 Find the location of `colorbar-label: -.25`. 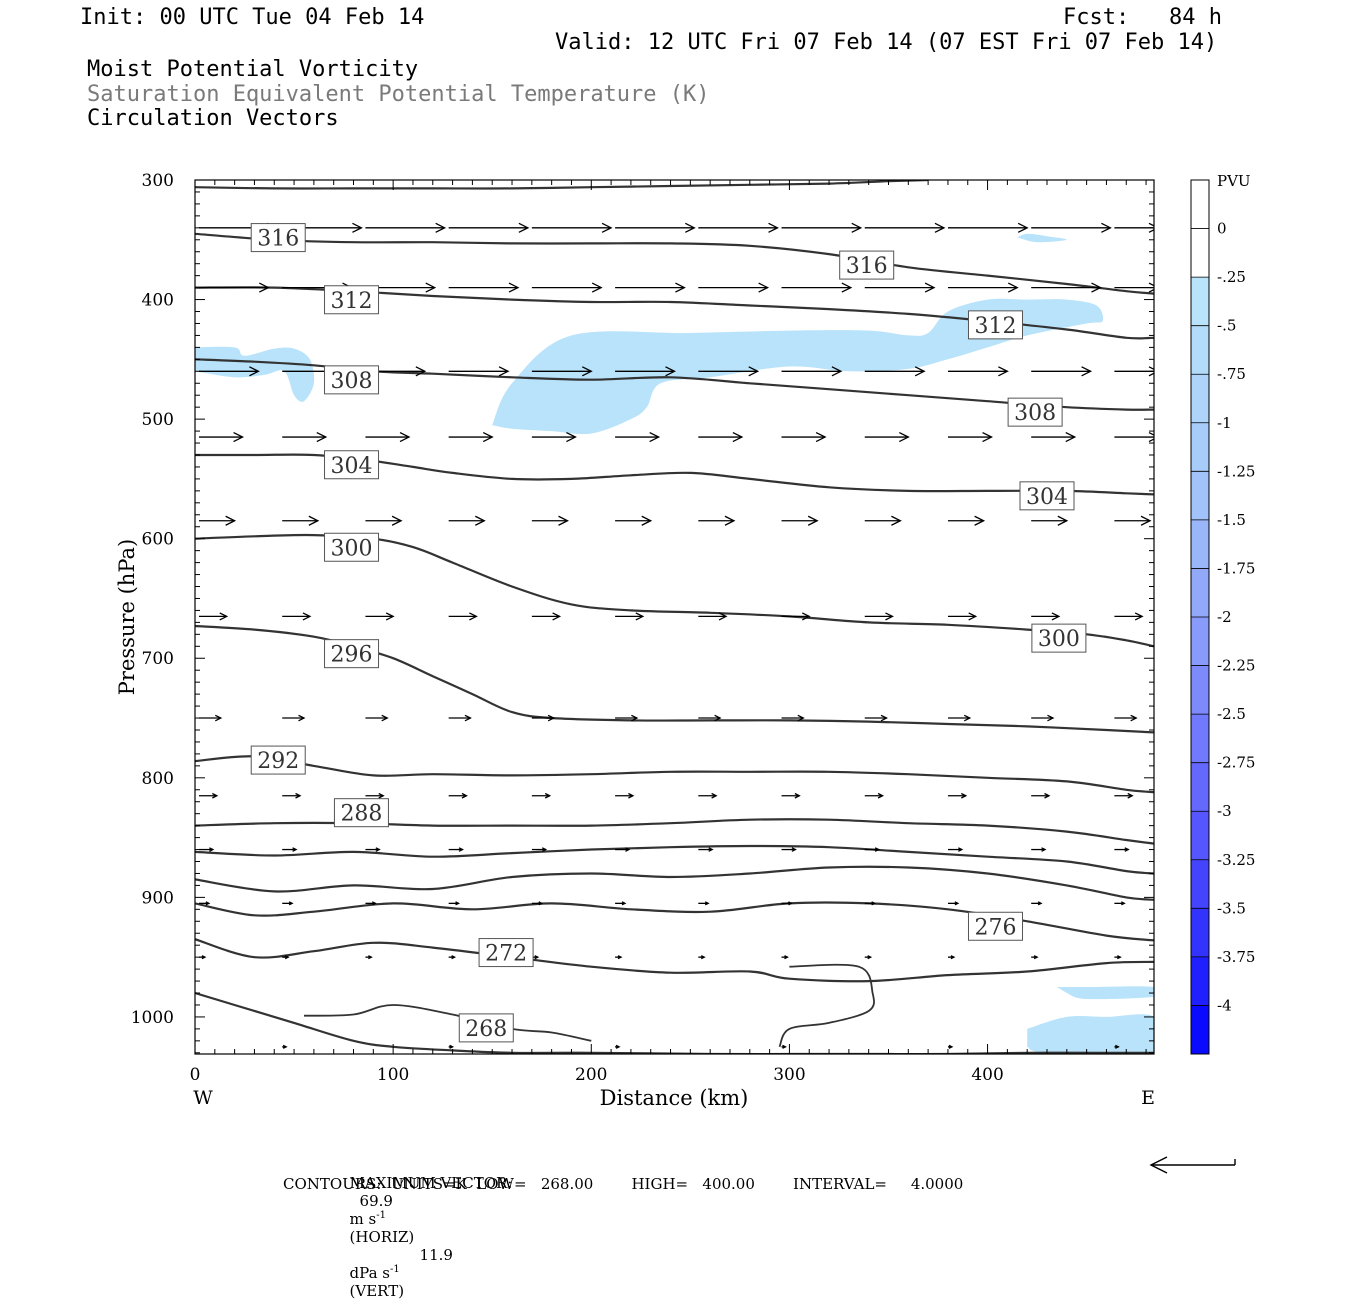

colorbar-label: -.25 is located at coordinates (1231, 277).